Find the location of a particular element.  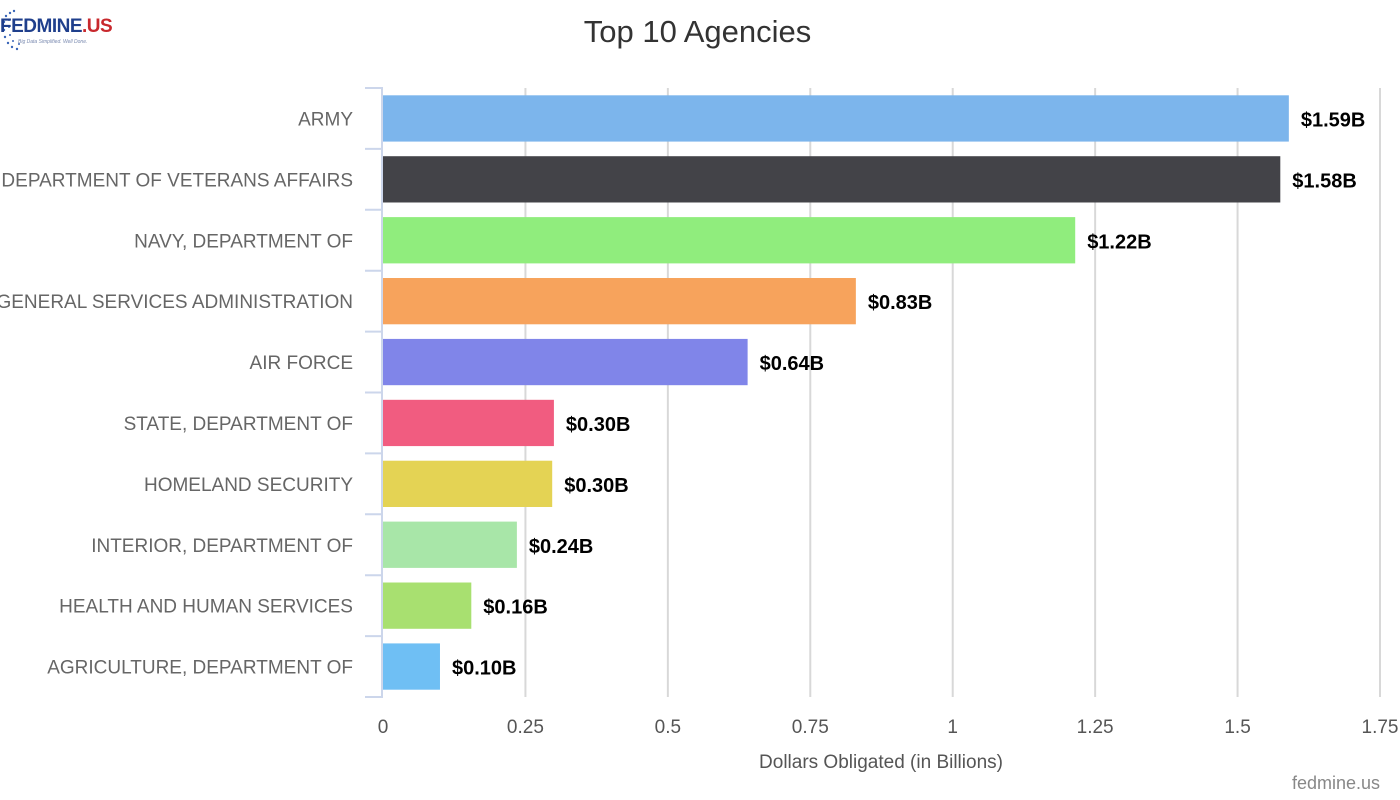

category-label: AIR FORCE is located at coordinates (301, 363).